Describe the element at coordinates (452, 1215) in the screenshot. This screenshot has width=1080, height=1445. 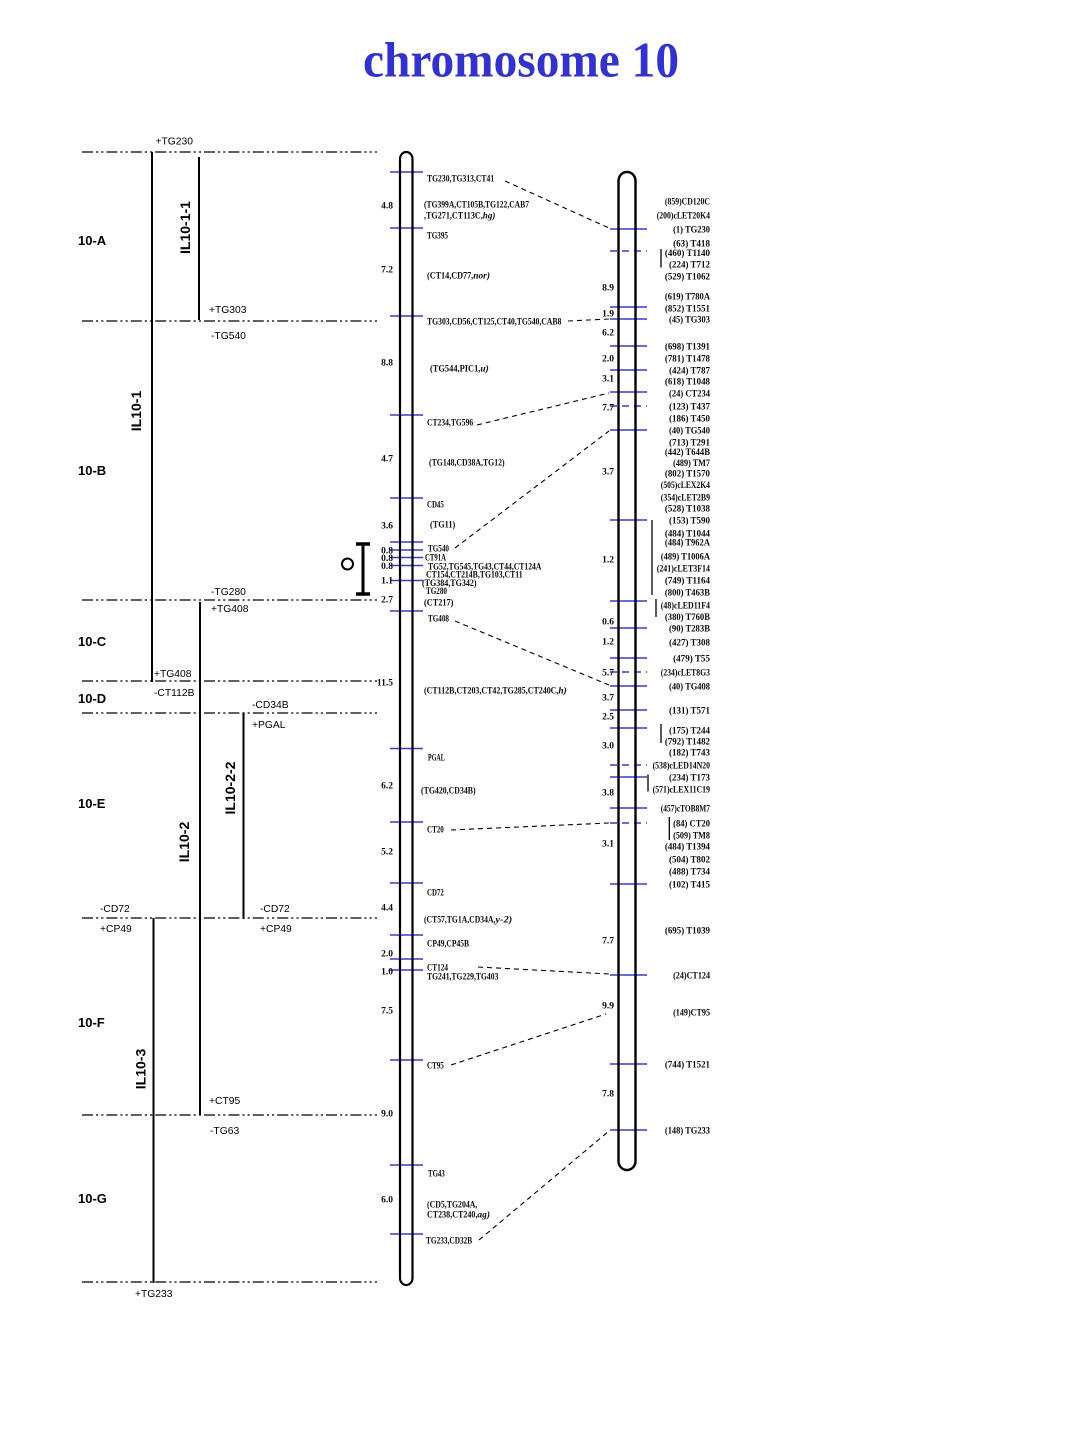
I see `svg-text: CT238,CT240,` at that location.